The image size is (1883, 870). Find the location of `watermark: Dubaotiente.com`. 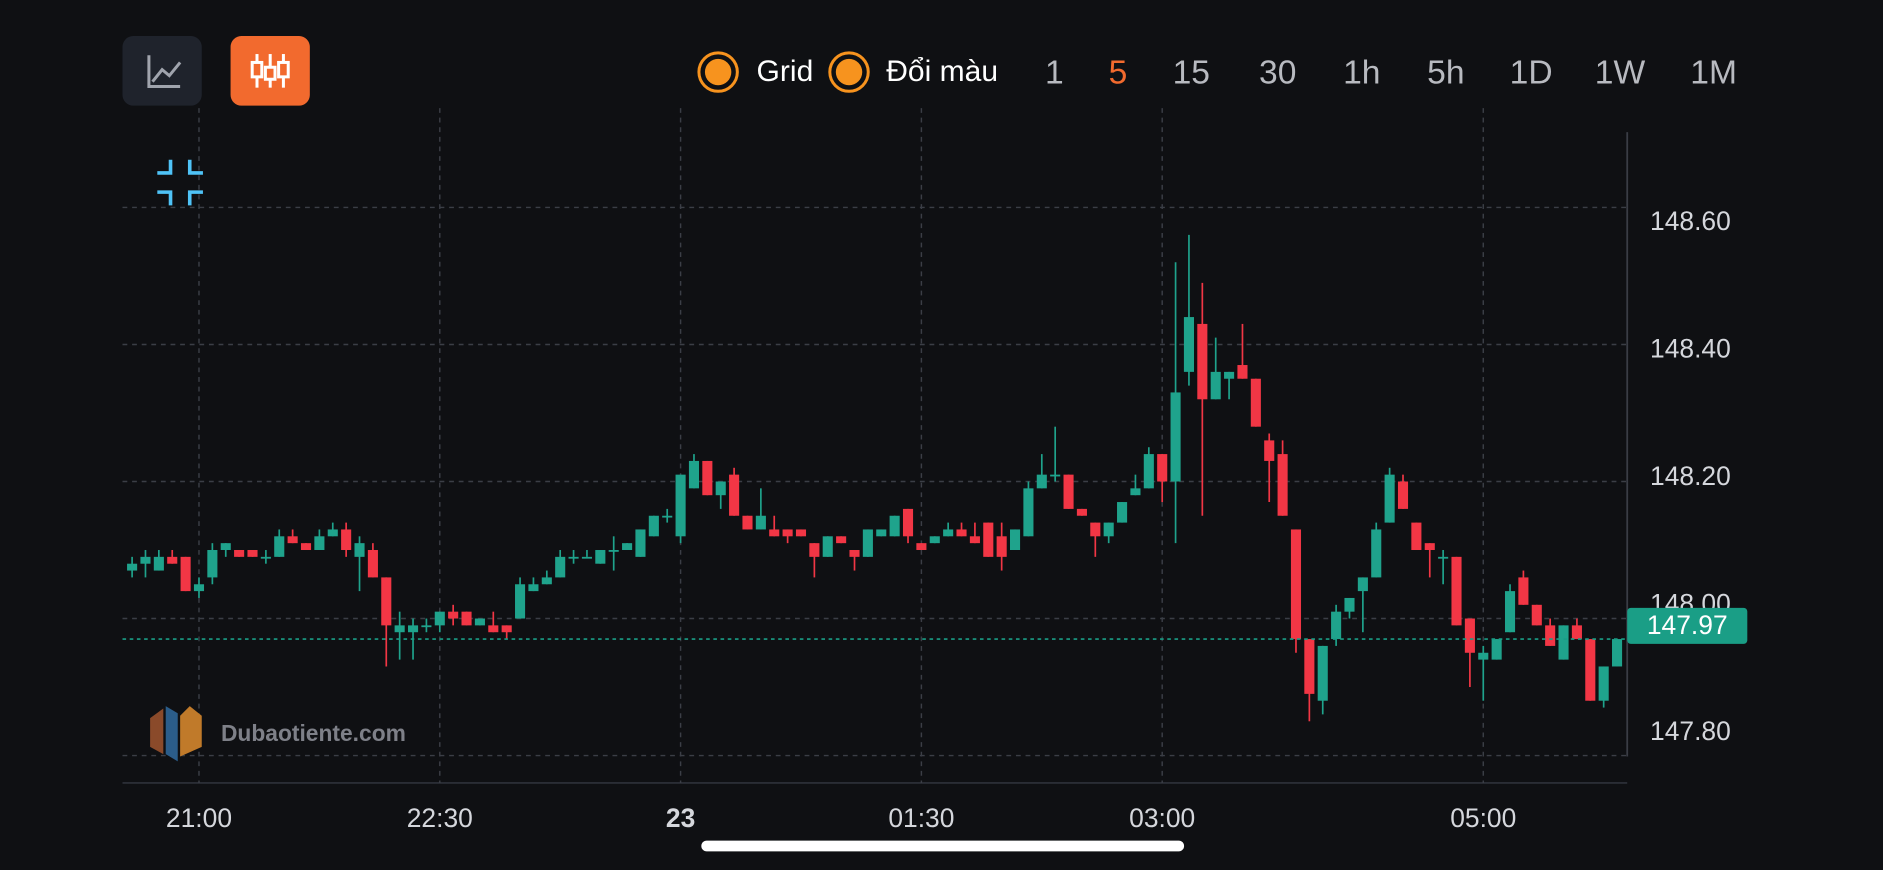

watermark: Dubaotiente.com is located at coordinates (313, 733).